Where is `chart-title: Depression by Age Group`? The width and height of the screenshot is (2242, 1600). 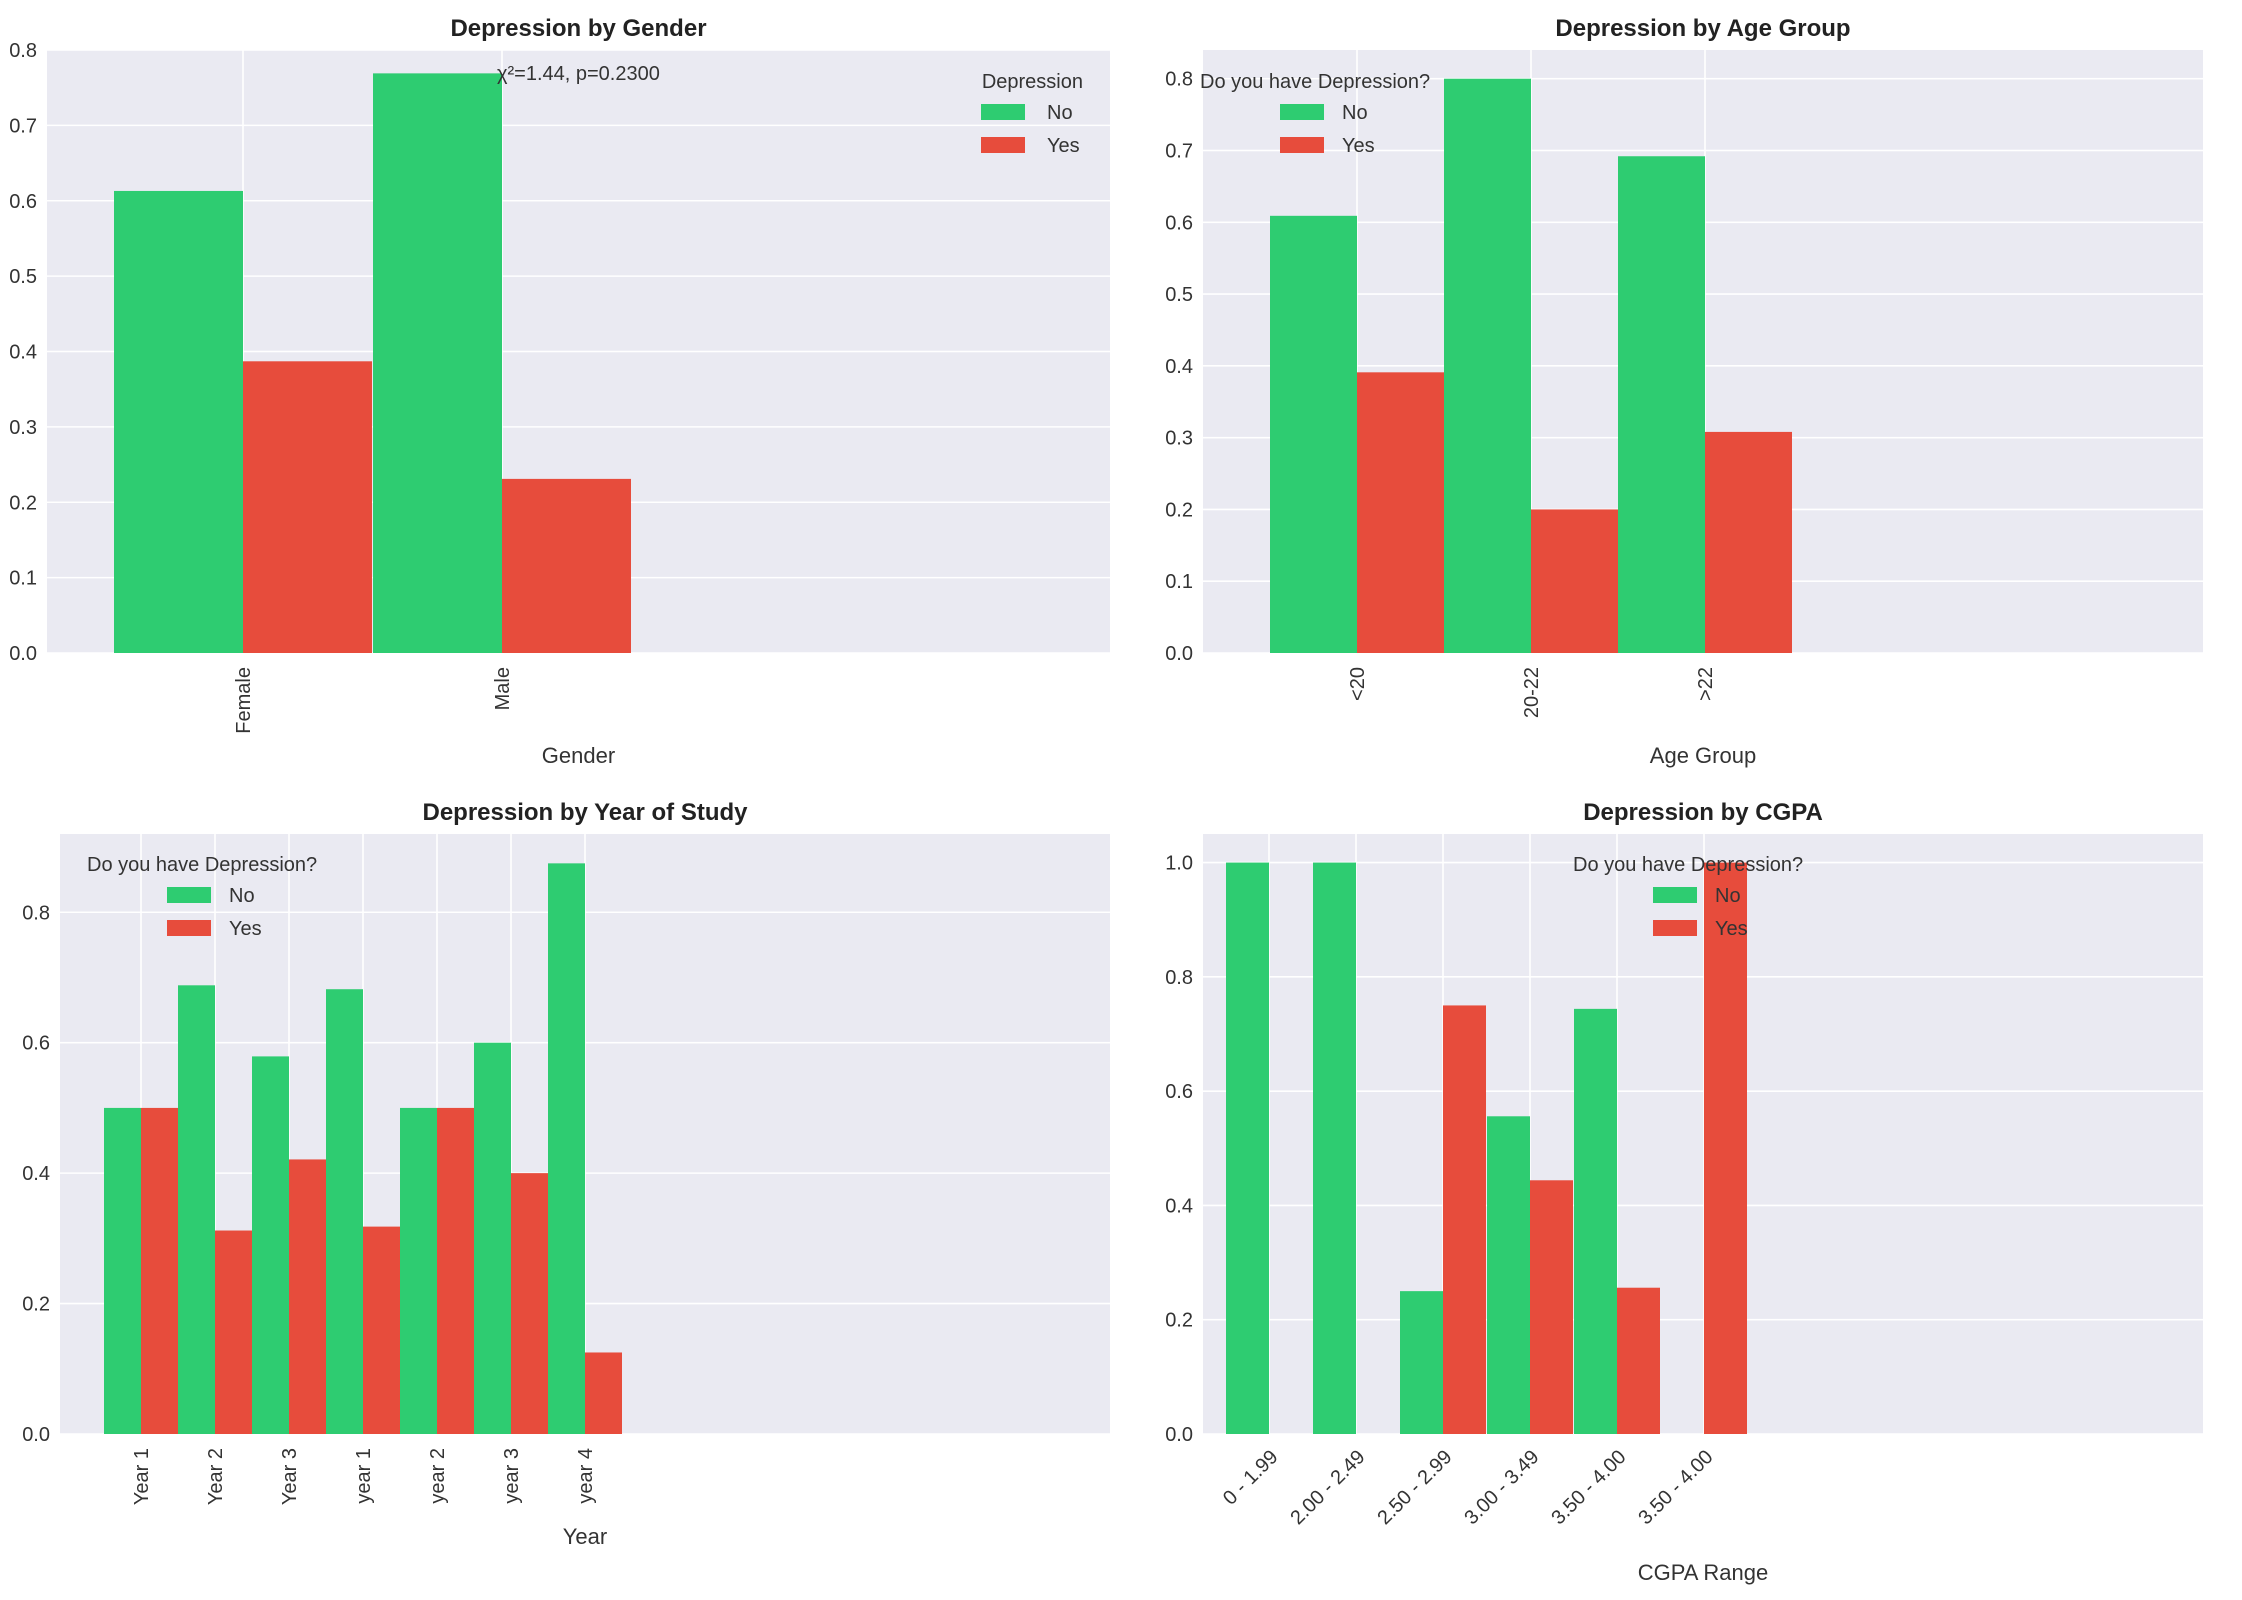
chart-title: Depression by Age Group is located at coordinates (1702, 28).